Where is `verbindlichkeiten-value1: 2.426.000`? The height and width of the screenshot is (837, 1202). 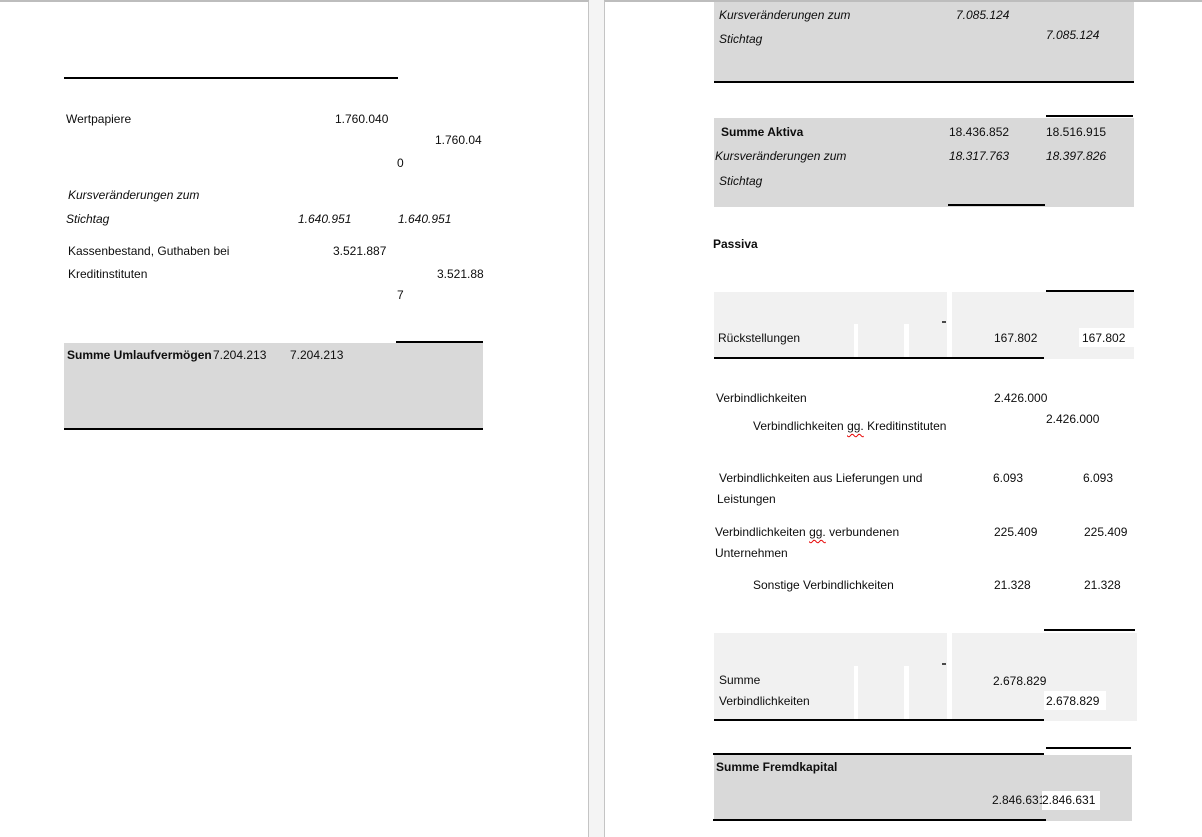 verbindlichkeiten-value1: 2.426.000 is located at coordinates (1021, 398).